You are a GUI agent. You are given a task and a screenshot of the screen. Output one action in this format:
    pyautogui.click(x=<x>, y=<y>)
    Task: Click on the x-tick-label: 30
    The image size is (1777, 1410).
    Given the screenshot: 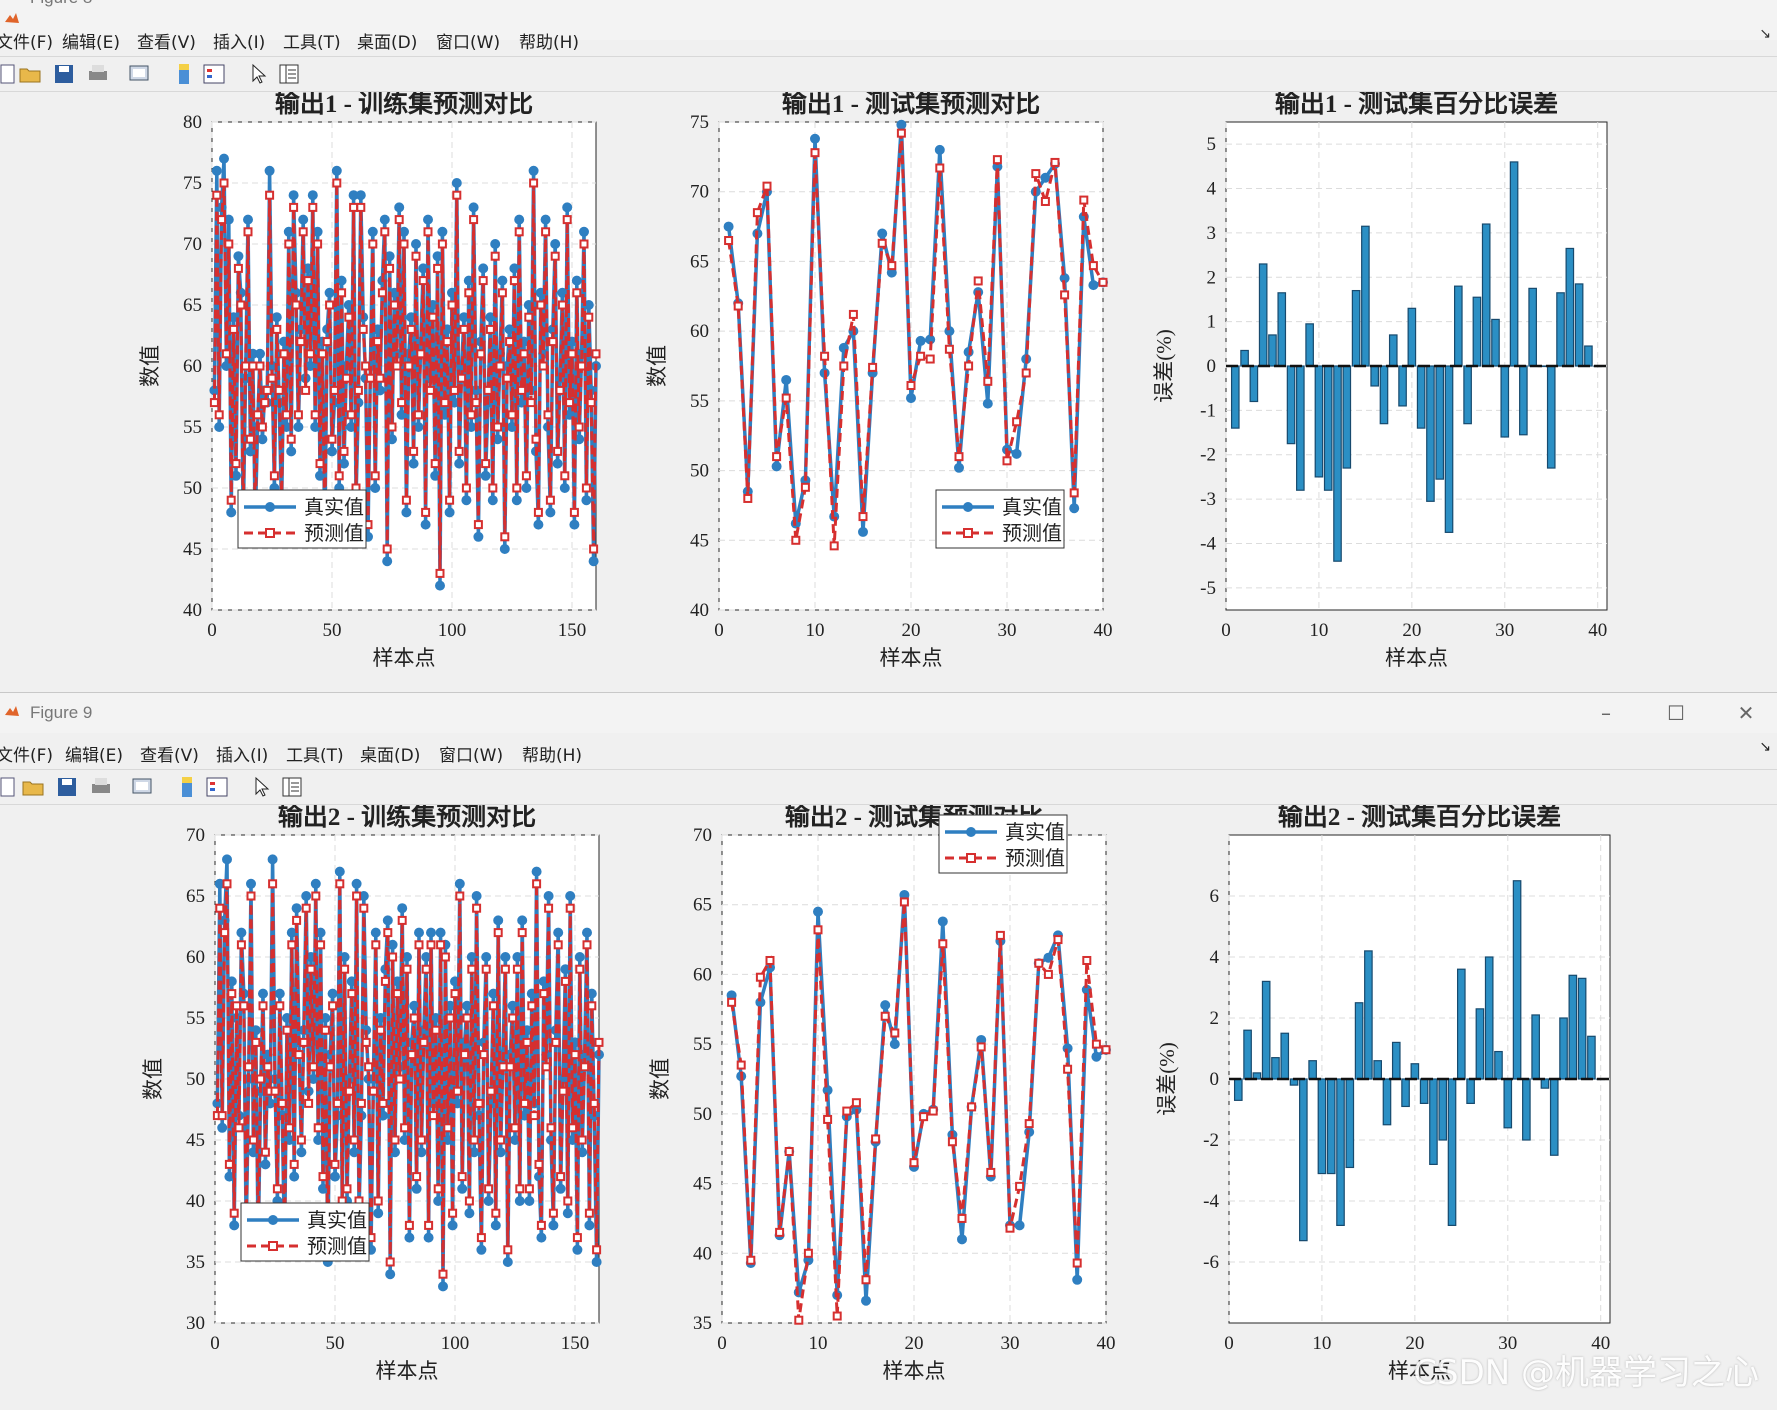 What is the action you would take?
    pyautogui.click(x=1007, y=630)
    